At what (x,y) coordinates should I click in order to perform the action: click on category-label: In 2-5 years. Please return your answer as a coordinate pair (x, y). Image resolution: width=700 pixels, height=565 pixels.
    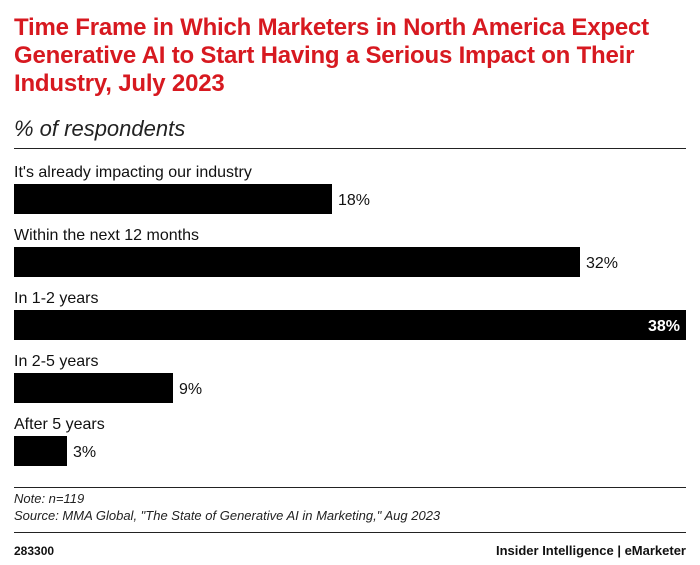
    Looking at the image, I should click on (56, 361).